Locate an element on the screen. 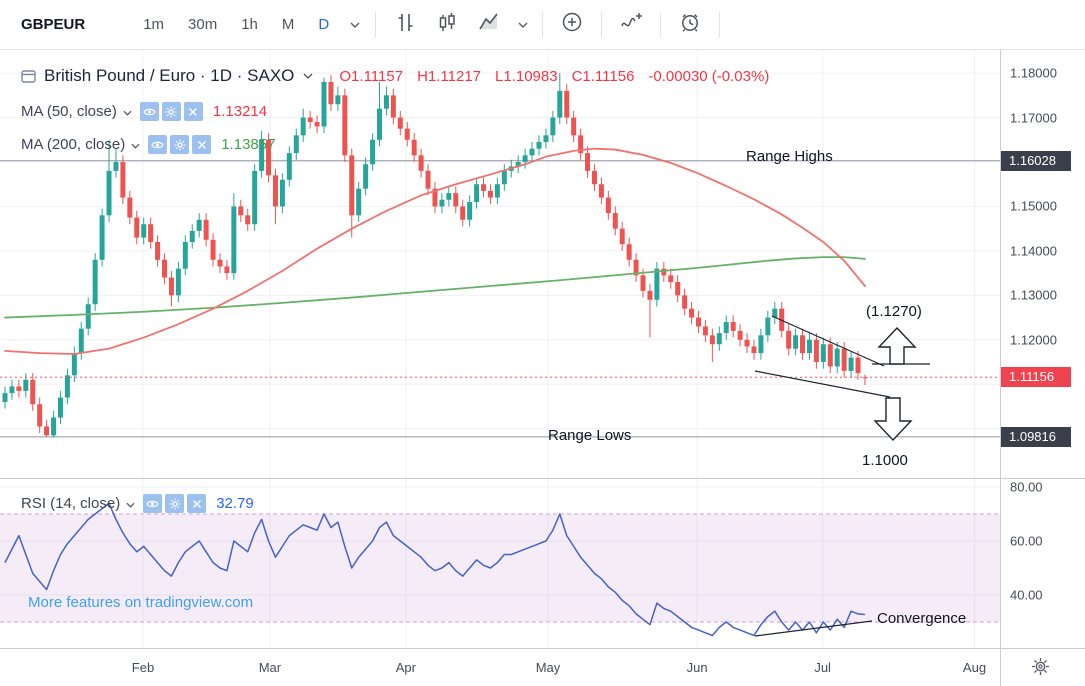  rsi-tick: 40.00 is located at coordinates (1026, 595).